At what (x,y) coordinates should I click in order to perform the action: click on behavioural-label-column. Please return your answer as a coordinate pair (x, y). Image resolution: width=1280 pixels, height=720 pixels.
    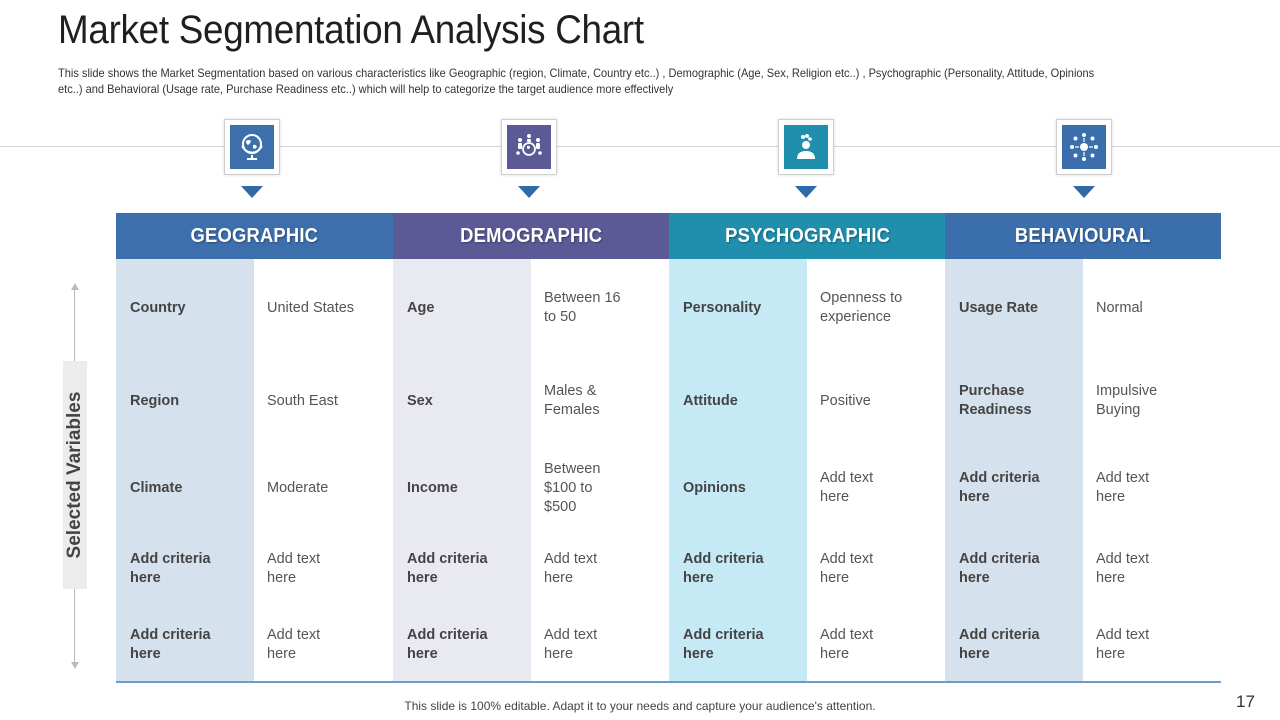
    Looking at the image, I should click on (1014, 470).